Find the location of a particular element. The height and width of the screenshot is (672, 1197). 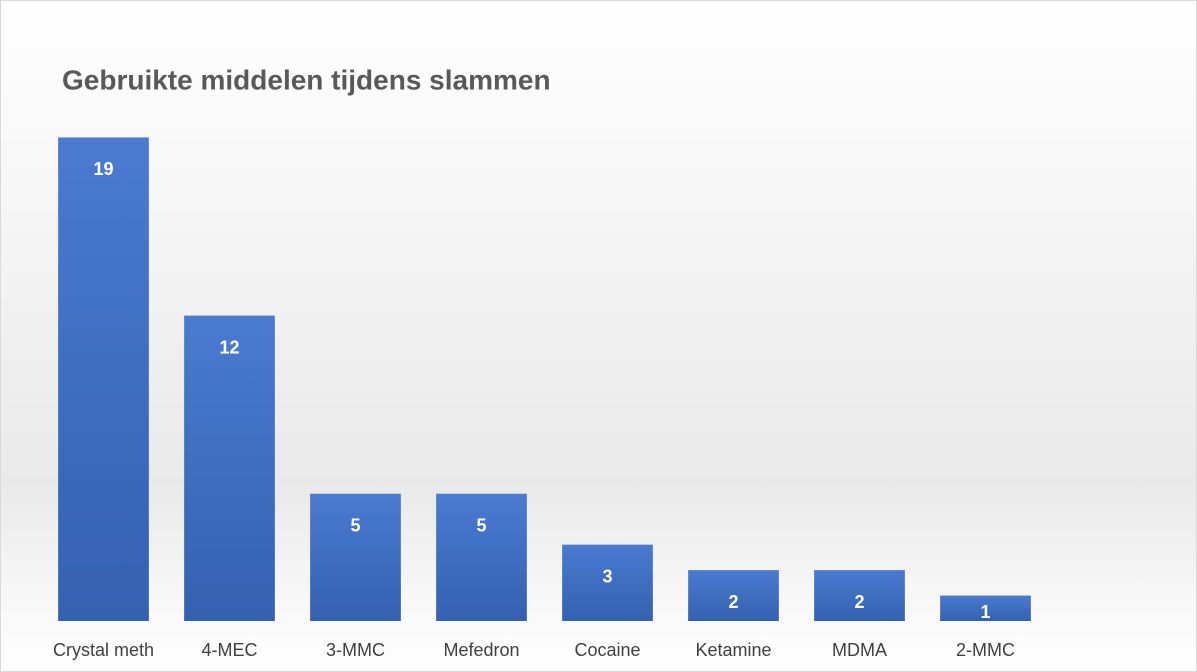

x-tick-label: MDMA is located at coordinates (859, 650).